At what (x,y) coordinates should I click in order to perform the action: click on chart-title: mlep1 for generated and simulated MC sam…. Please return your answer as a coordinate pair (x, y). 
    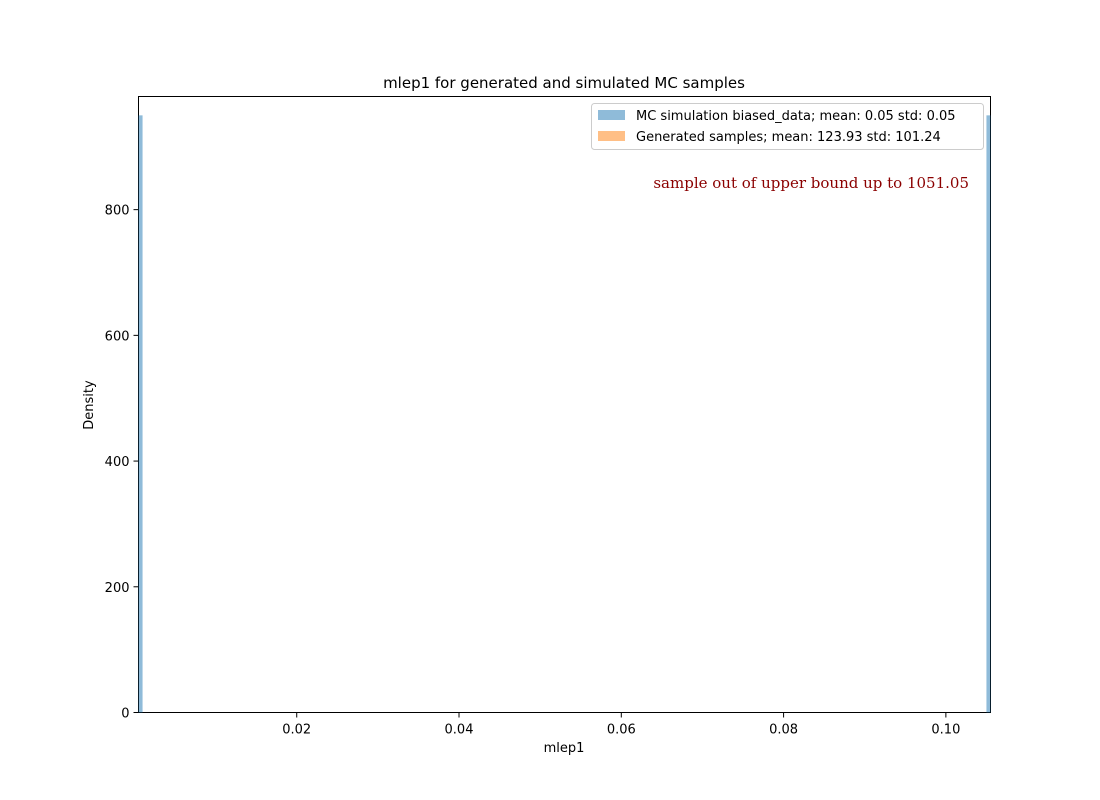
    Looking at the image, I should click on (564, 83).